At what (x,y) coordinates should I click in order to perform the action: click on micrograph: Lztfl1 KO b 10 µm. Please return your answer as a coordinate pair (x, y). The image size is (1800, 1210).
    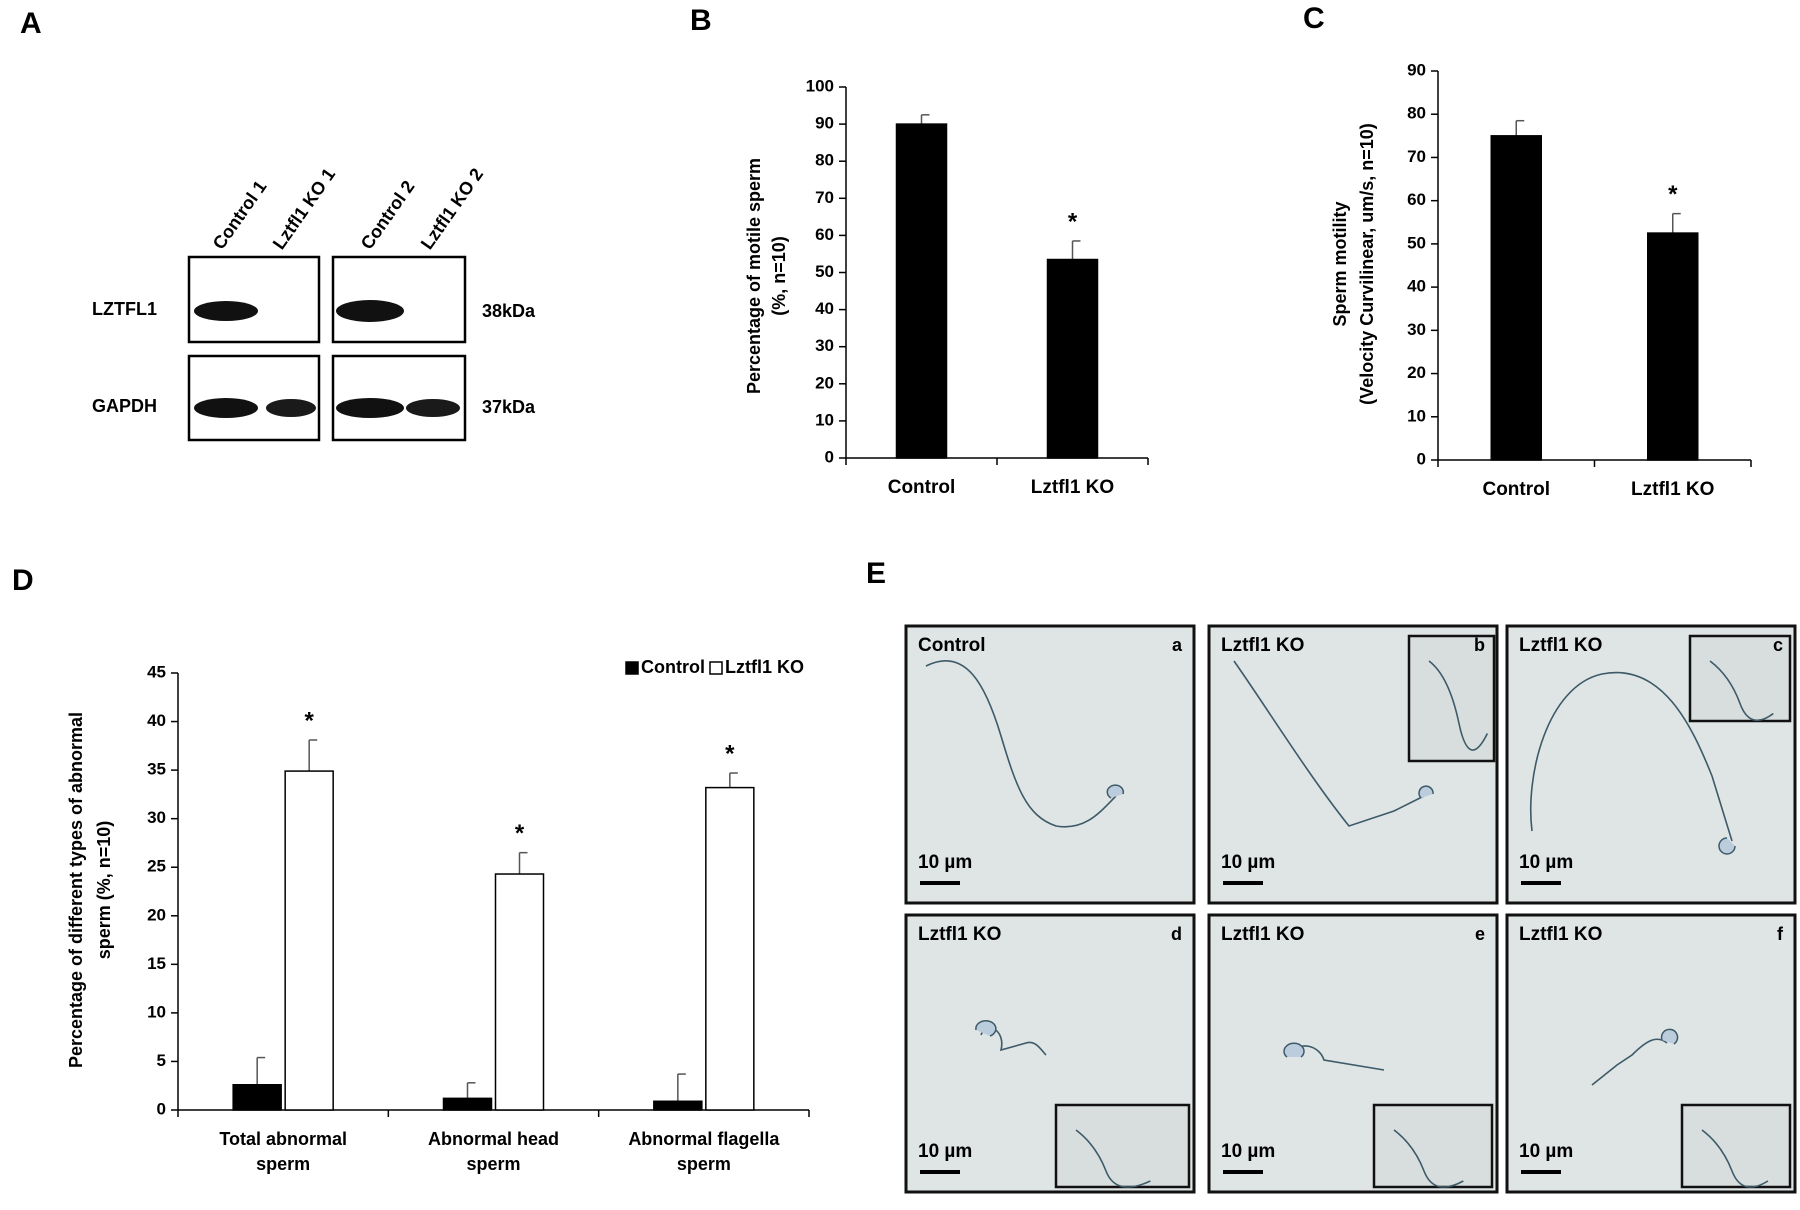
    Looking at the image, I should click on (1353, 764).